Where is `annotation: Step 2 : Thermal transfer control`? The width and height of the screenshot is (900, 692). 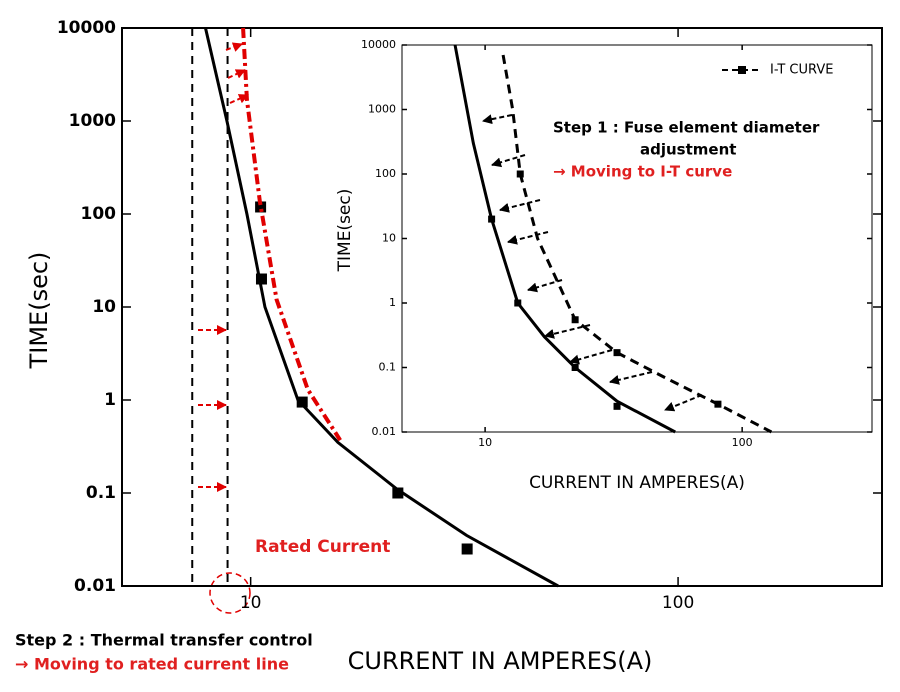
annotation: Step 2 : Thermal transfer control is located at coordinates (164, 640).